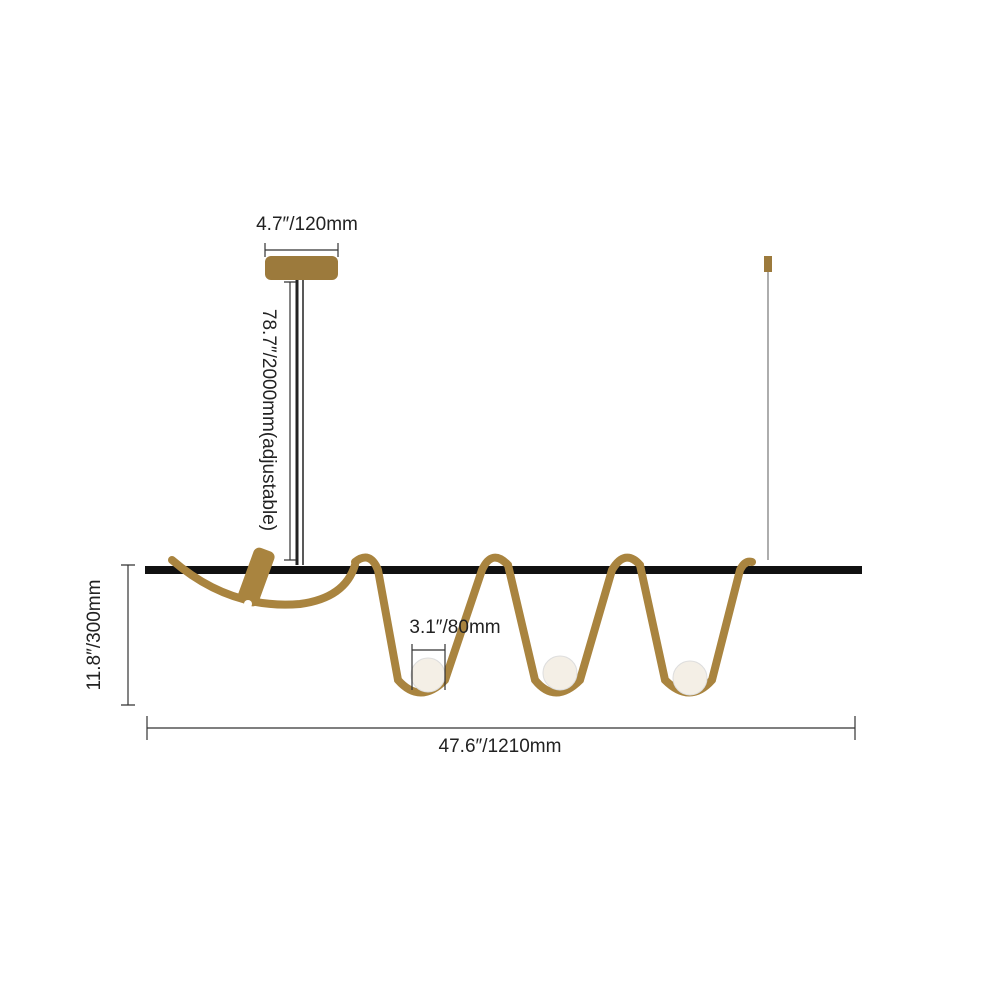 This screenshot has height=1000, width=1000. I want to click on dimension-label: 47.6″/1210mm, so click(500, 746).